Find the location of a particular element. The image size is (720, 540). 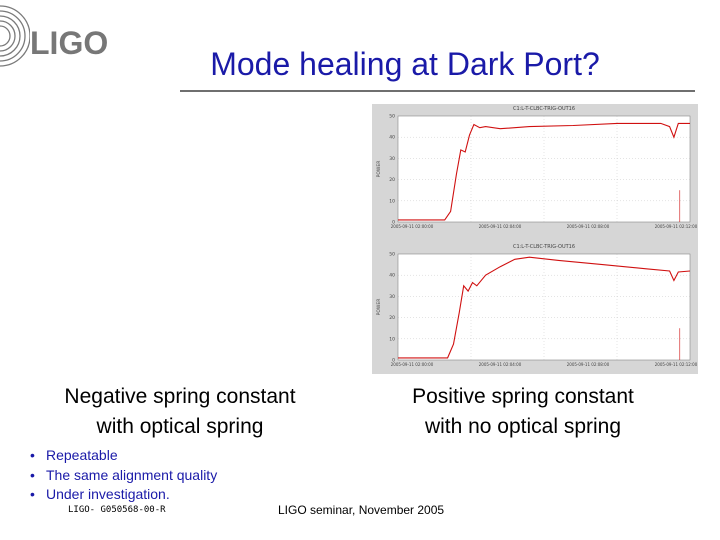

title-divider is located at coordinates (437, 91).